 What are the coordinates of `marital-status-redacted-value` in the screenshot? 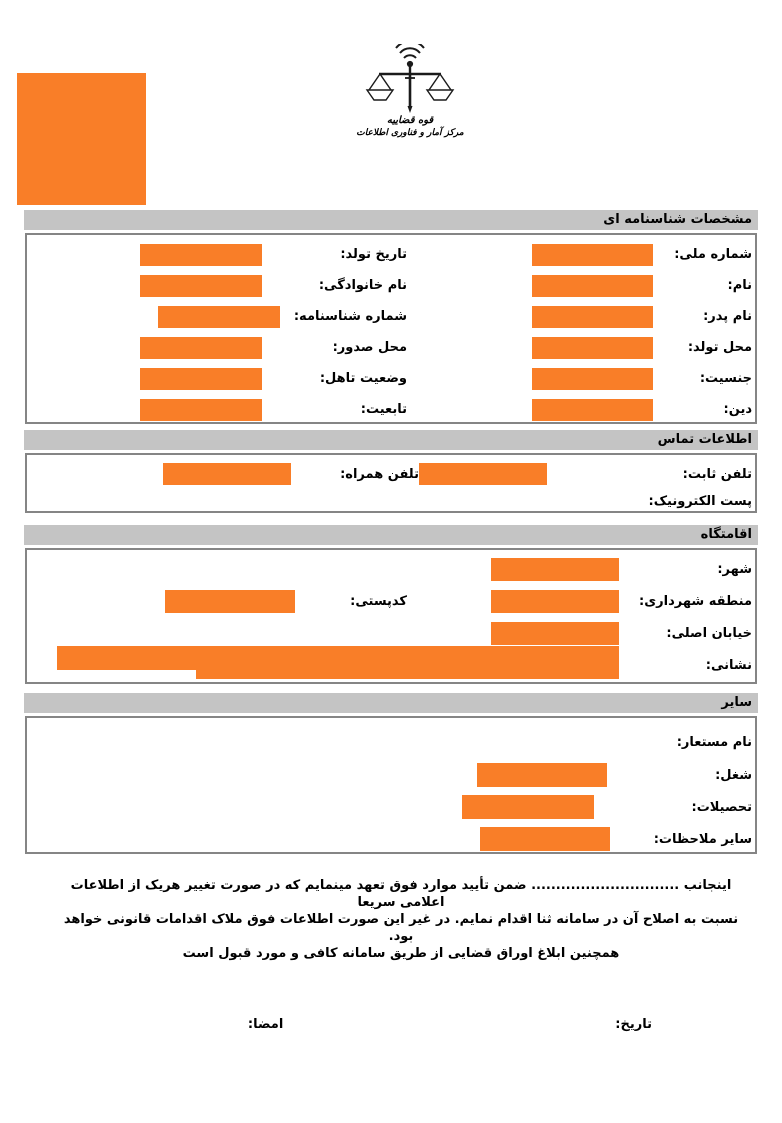 It's located at (201, 378).